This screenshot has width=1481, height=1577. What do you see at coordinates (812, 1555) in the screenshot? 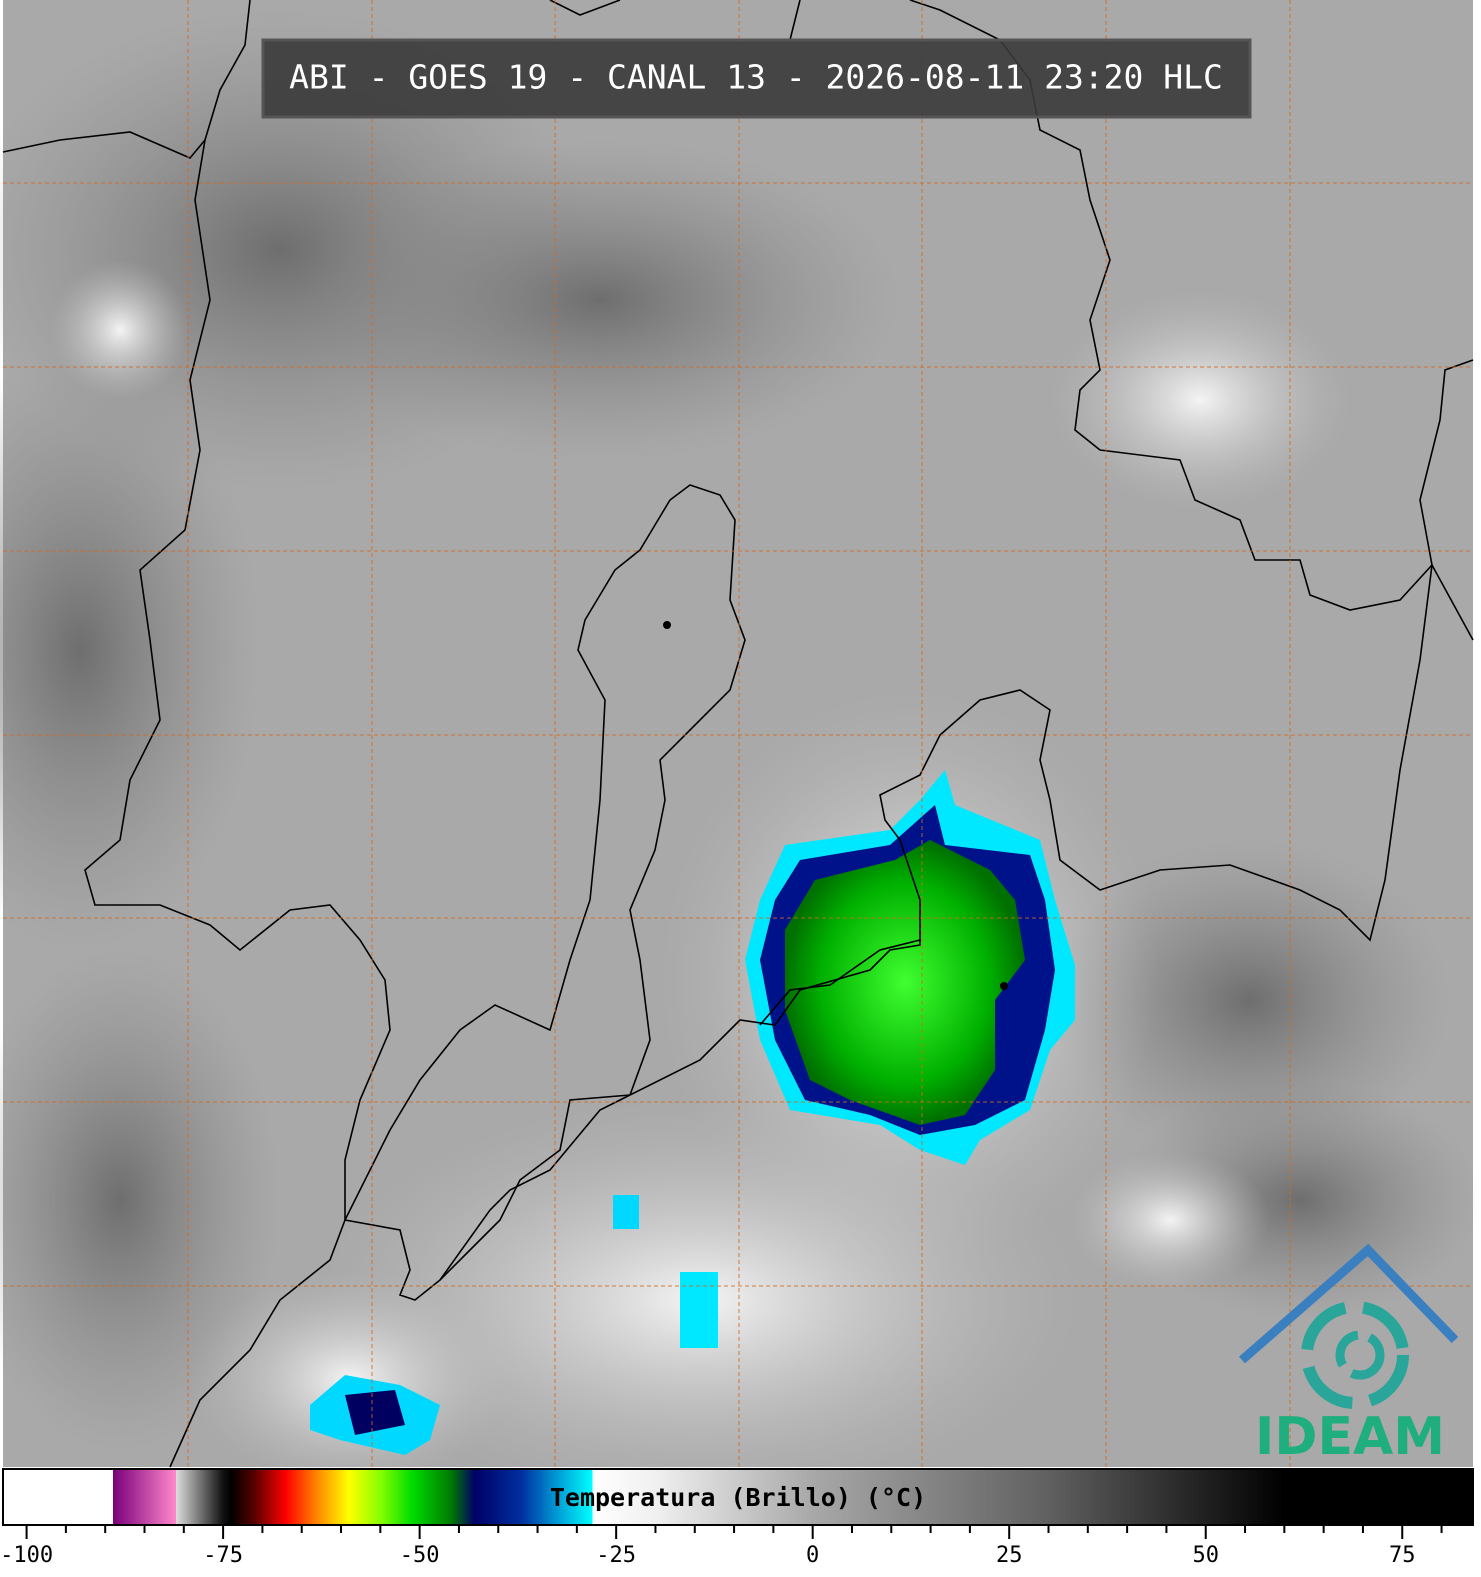
I see `tick-label: 0` at bounding box center [812, 1555].